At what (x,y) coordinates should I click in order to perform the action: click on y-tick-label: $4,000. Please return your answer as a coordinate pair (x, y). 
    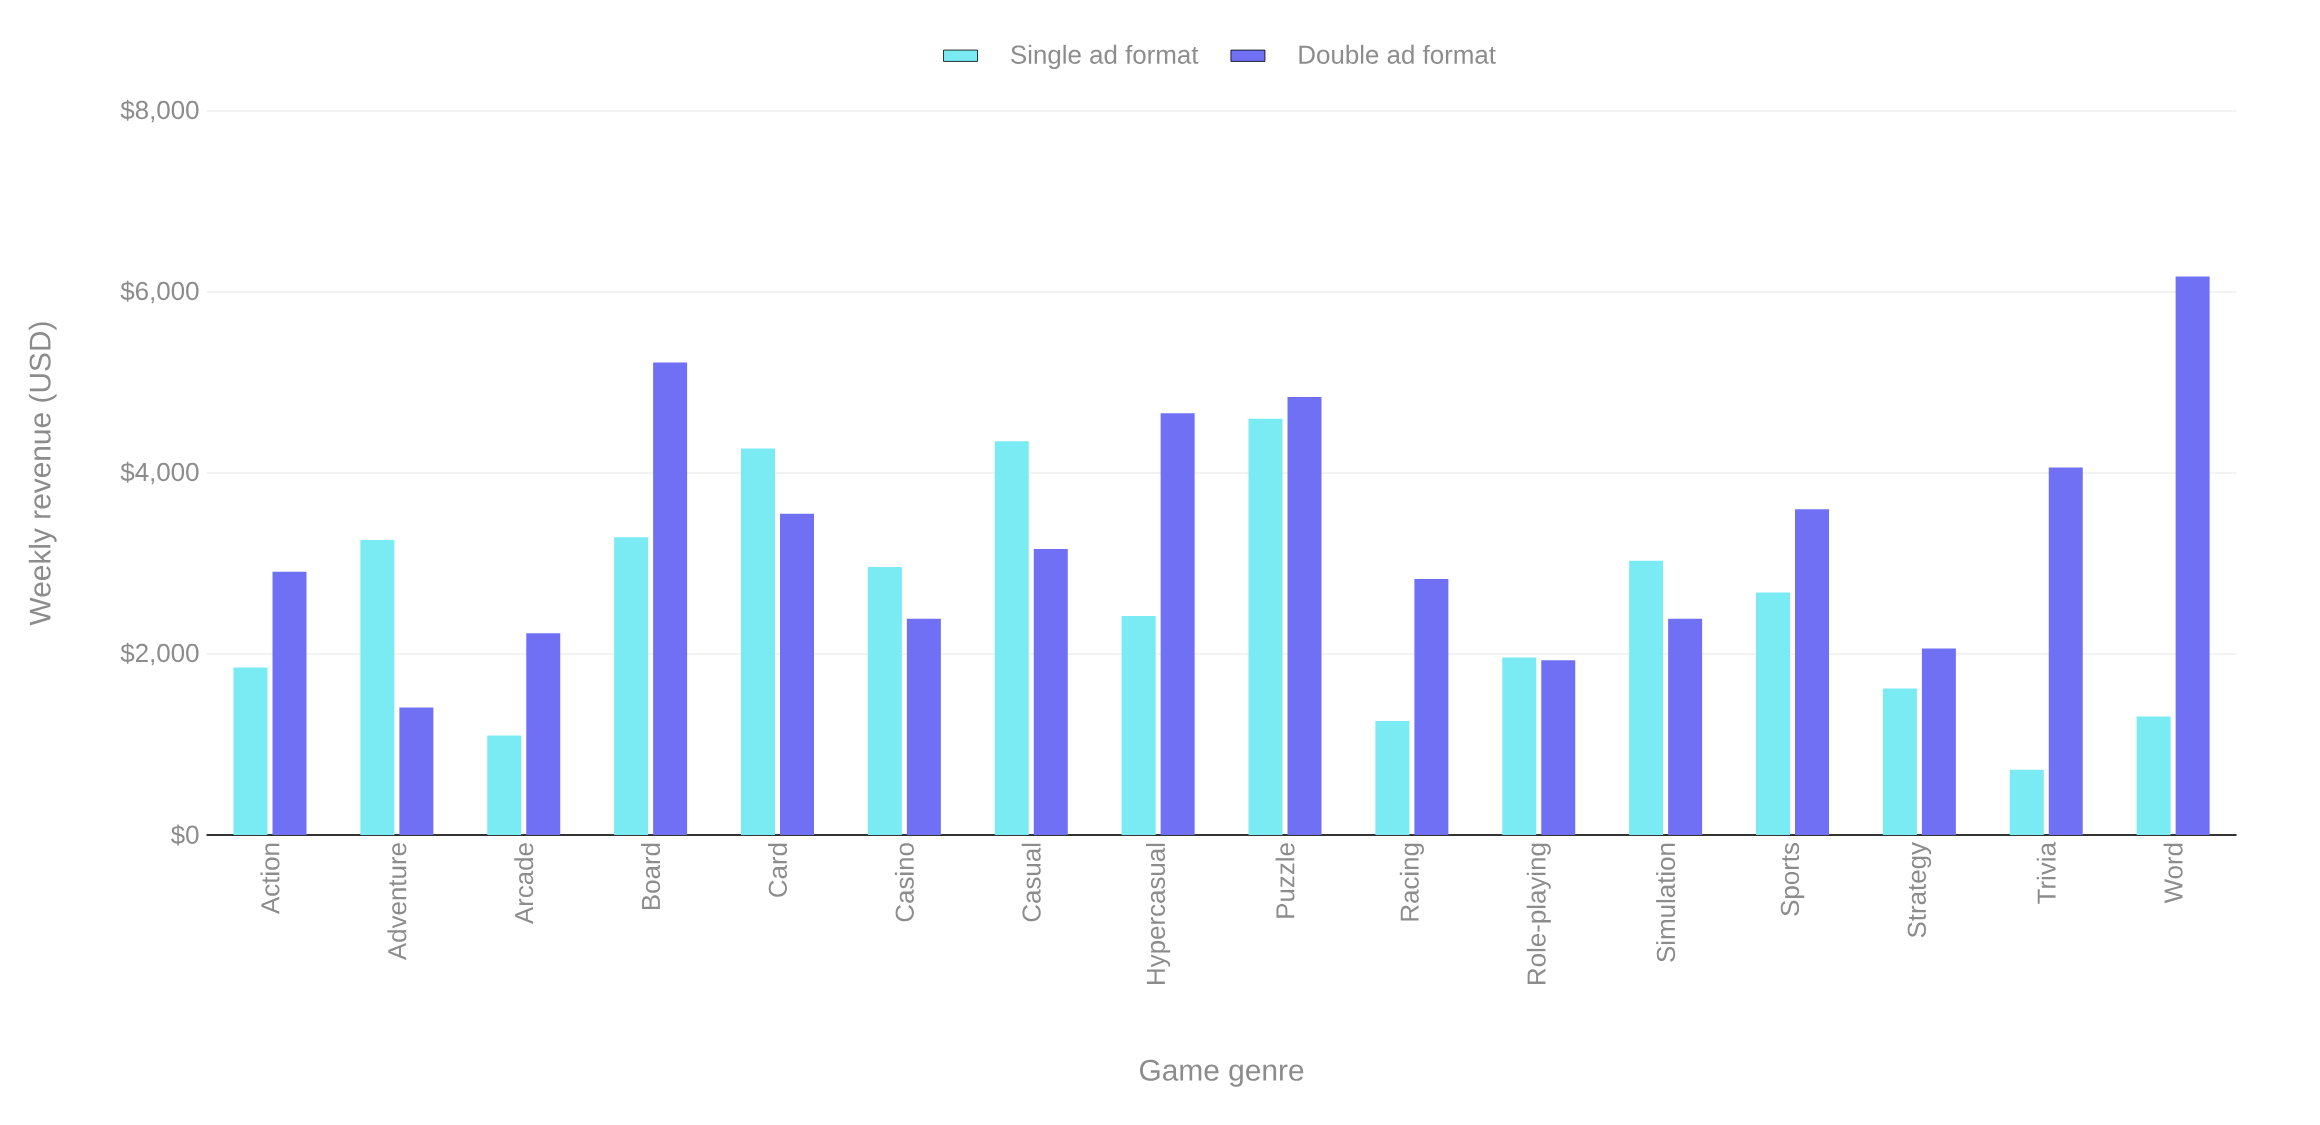
    Looking at the image, I should click on (159, 473).